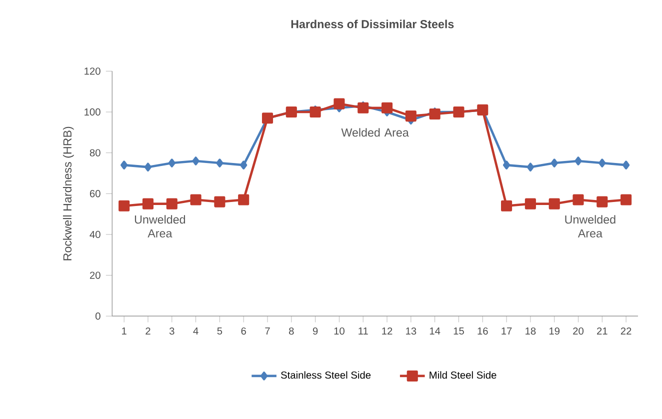 This screenshot has width=662, height=419. Describe the element at coordinates (95, 234) in the screenshot. I see `y-tick-label: 40` at that location.